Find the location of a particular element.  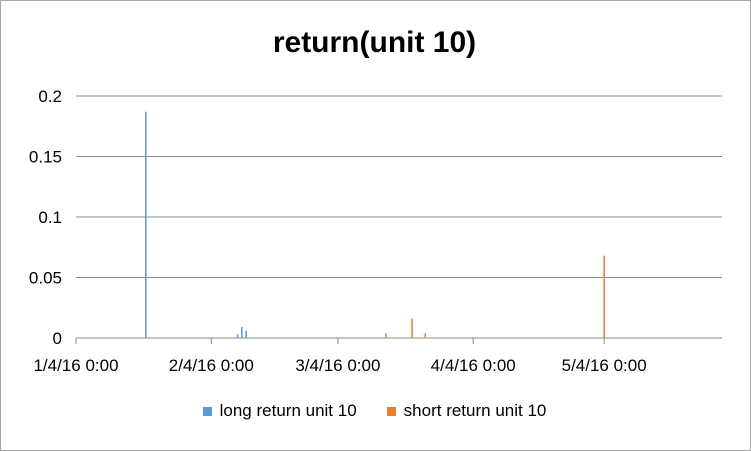

y-tick-label-4: 0.2 is located at coordinates (50, 96).